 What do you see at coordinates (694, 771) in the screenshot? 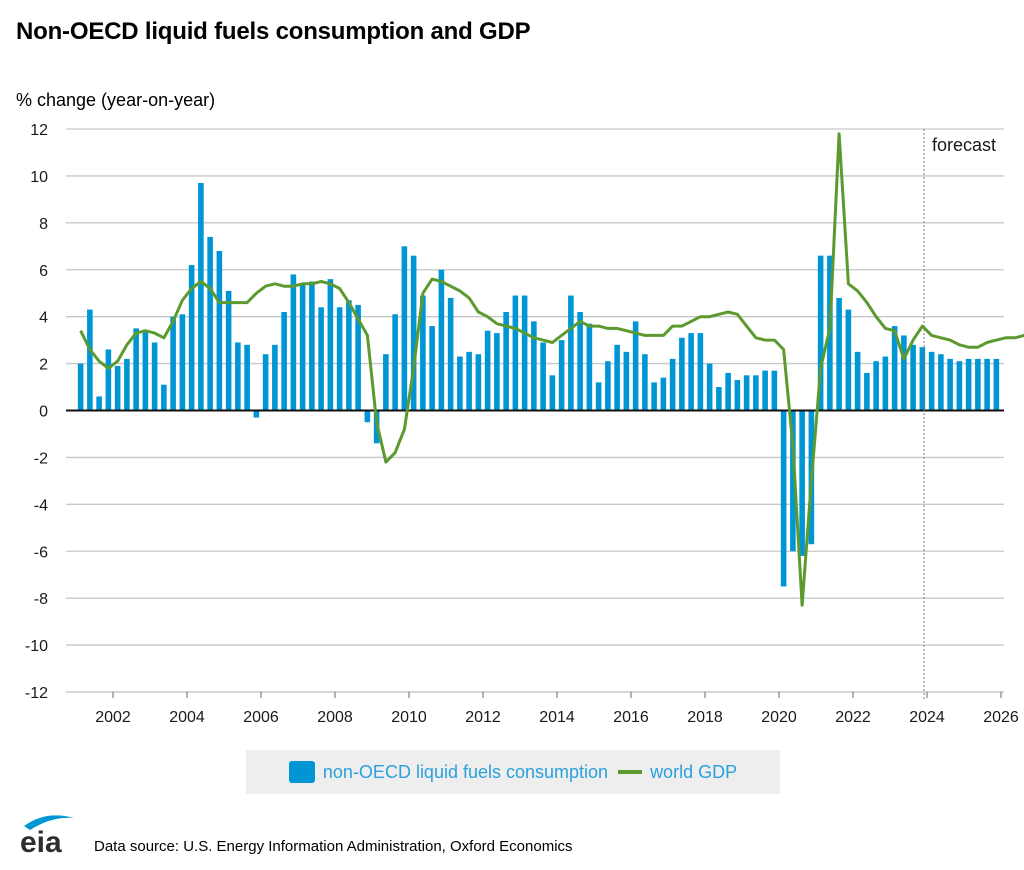
I see `legend-label: world GDP` at bounding box center [694, 771].